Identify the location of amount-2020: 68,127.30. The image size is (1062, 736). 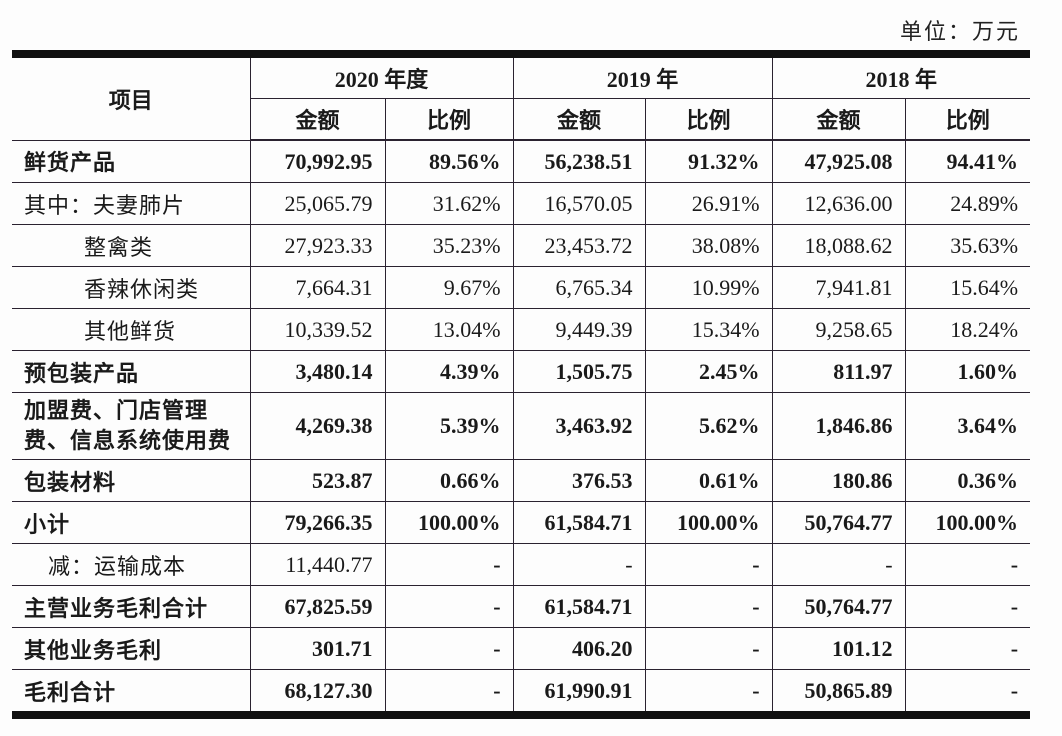
(317, 692).